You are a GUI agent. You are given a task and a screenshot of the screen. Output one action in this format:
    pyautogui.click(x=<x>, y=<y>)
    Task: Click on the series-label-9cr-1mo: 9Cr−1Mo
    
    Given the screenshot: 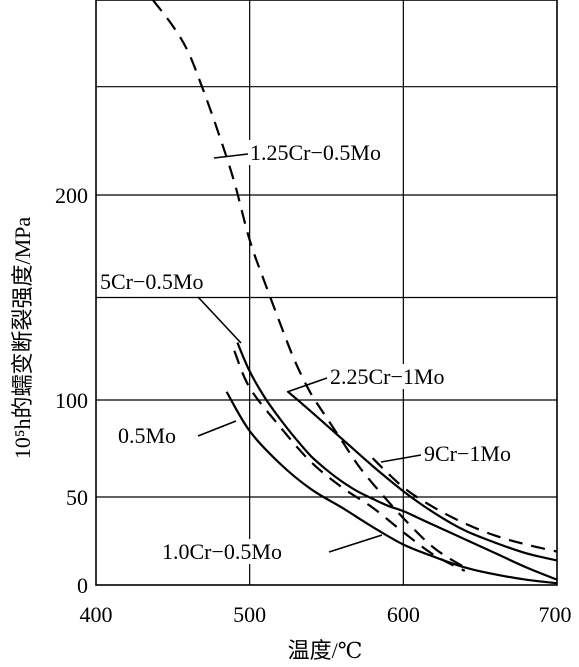 What is the action you would take?
    pyautogui.click(x=467, y=453)
    